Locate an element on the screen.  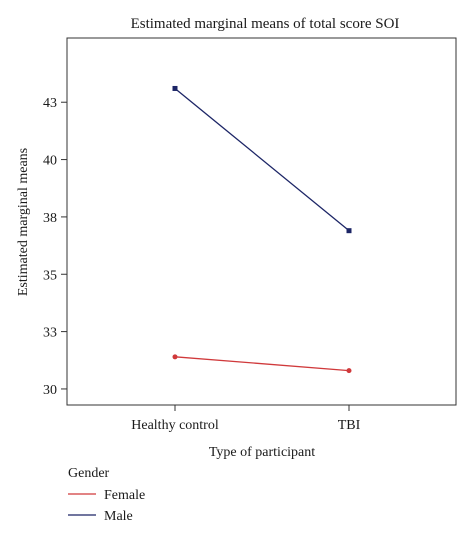
y-tick-label: 33 is located at coordinates (50, 333).